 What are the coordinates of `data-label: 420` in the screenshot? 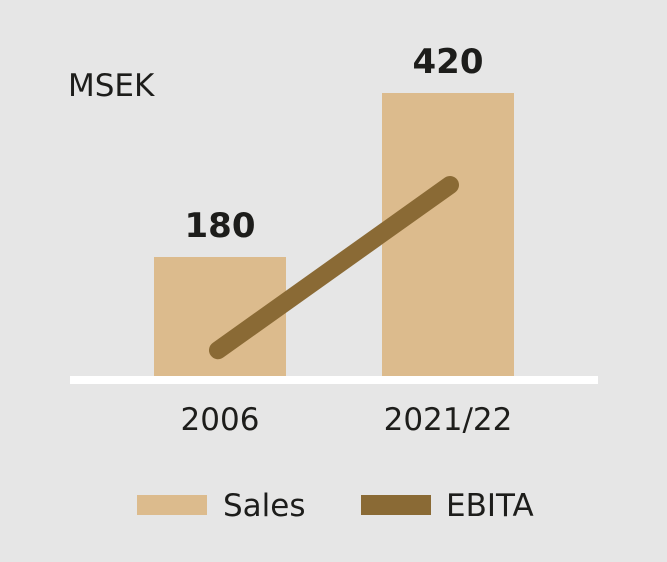 It's located at (448, 62).